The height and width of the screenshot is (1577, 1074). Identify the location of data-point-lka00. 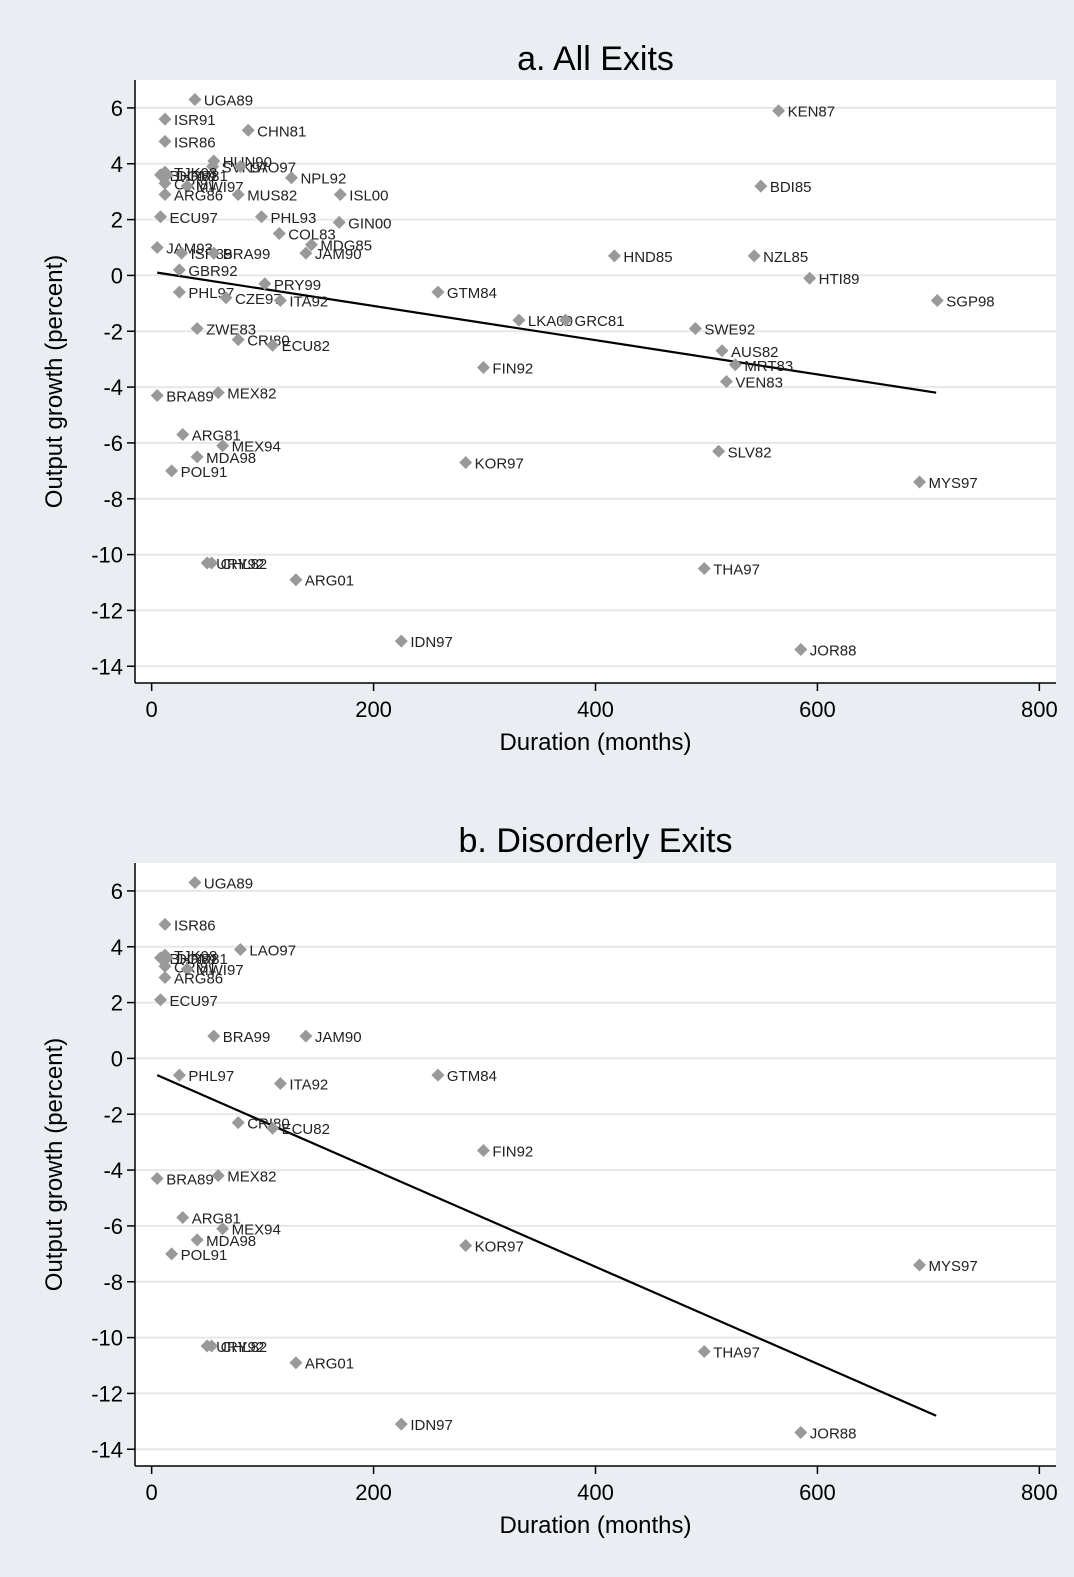
(519, 320).